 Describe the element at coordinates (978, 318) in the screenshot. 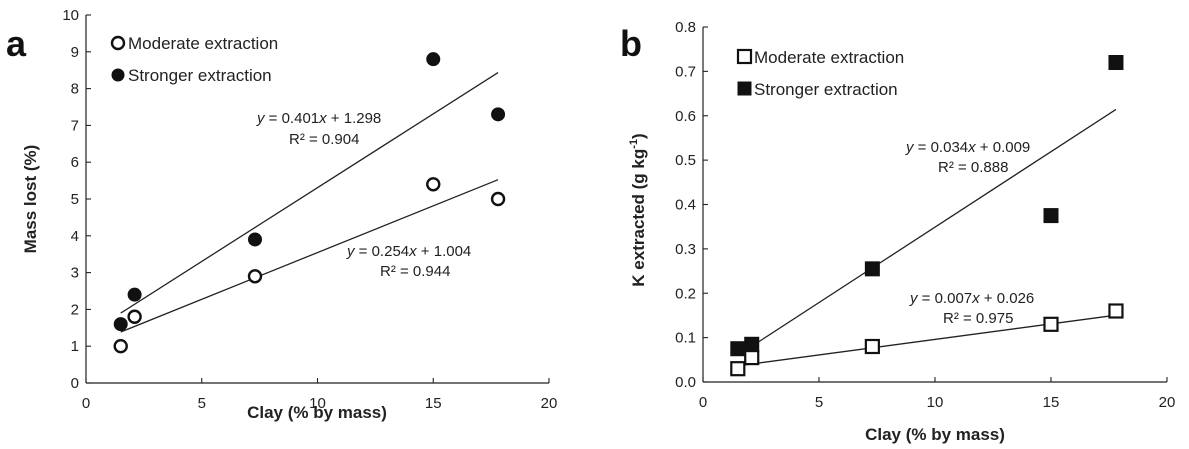

I see `chart-b-r2-moderate: R² = 0.975` at that location.